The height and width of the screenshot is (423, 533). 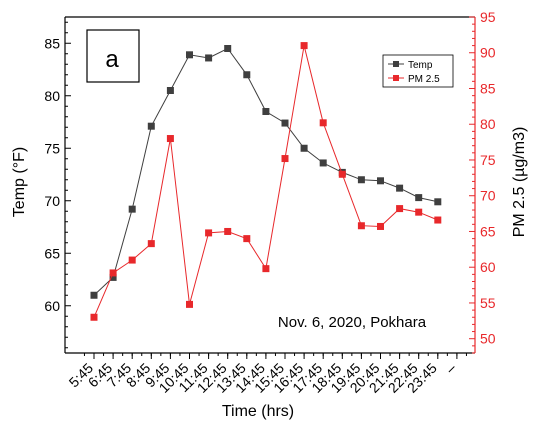 I want to click on x-axis-title: Time (hrs), so click(x=258, y=411).